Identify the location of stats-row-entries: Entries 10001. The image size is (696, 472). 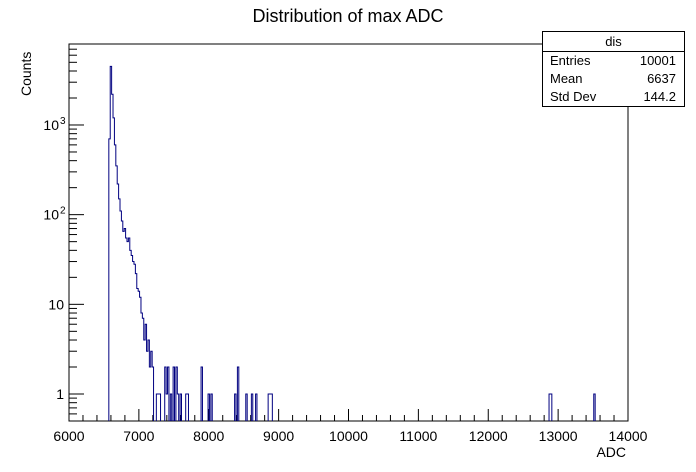
(613, 61).